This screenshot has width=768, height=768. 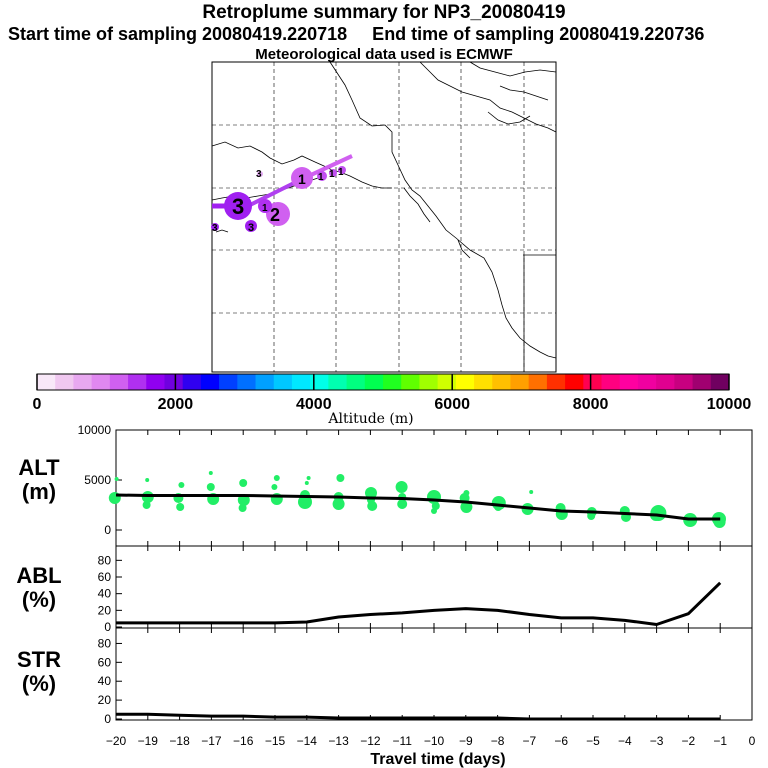 I want to click on x-tick-label: −14, so click(x=307, y=741).